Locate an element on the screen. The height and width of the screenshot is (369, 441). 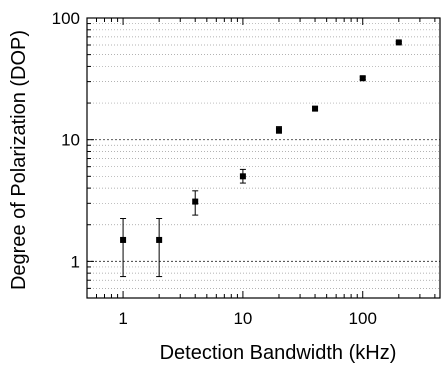
x-axis-title: Detection Bandwidth (kHz) is located at coordinates (278, 353).